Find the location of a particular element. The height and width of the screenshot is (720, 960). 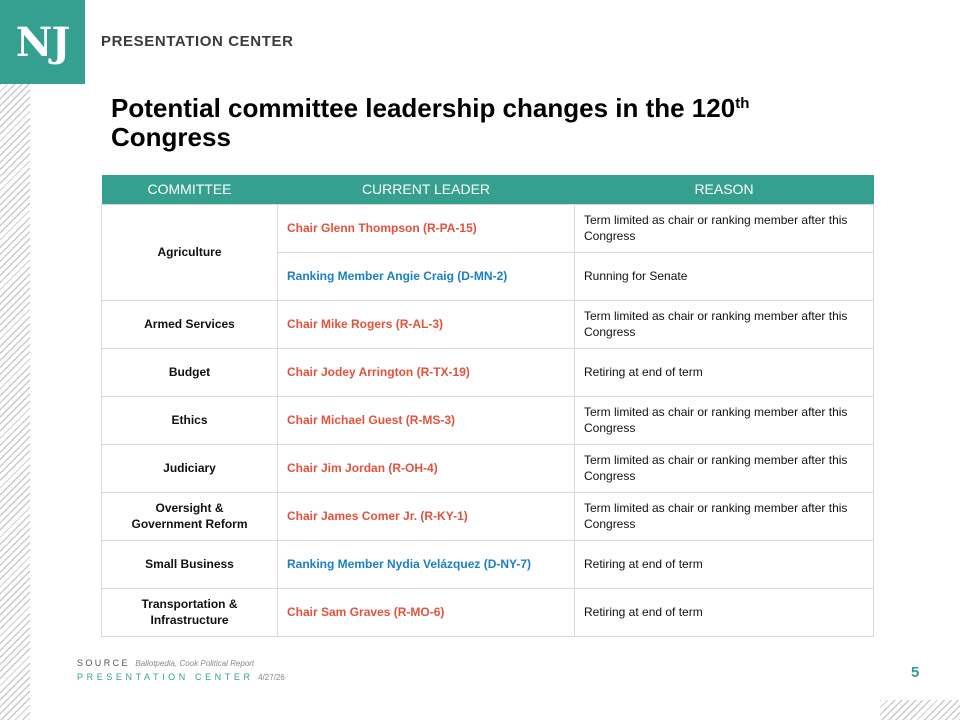

source-value: Ballotpedia, Cook Political Report is located at coordinates (195, 663).